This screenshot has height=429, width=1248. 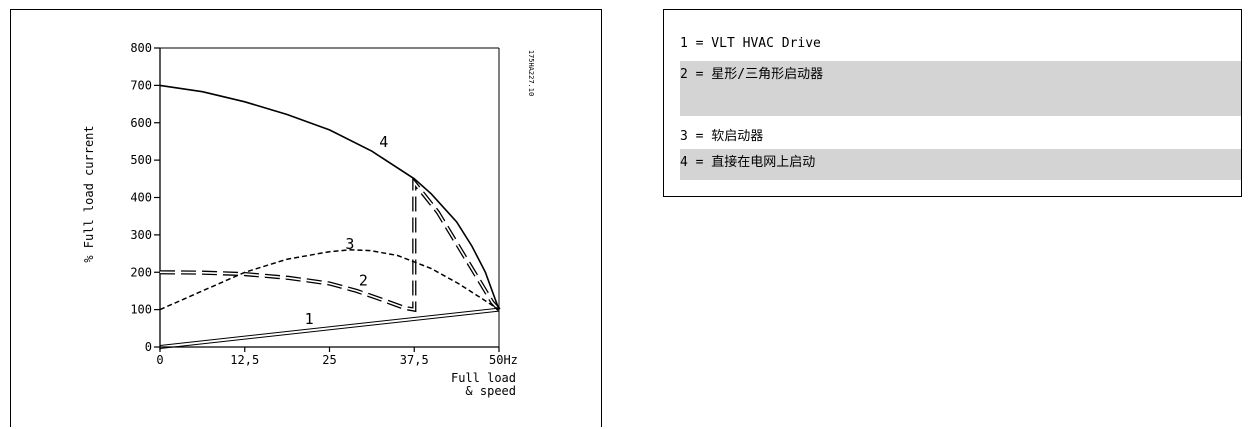 I want to click on legend-row-4: 4 = 直接在电网上启动, so click(x=960, y=164).